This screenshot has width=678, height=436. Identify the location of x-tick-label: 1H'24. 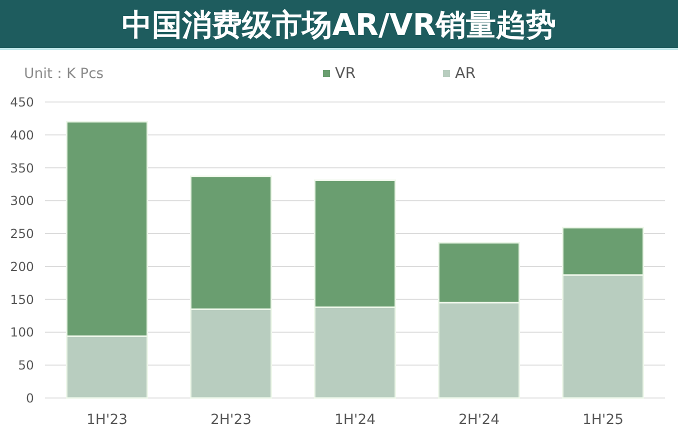
(355, 420).